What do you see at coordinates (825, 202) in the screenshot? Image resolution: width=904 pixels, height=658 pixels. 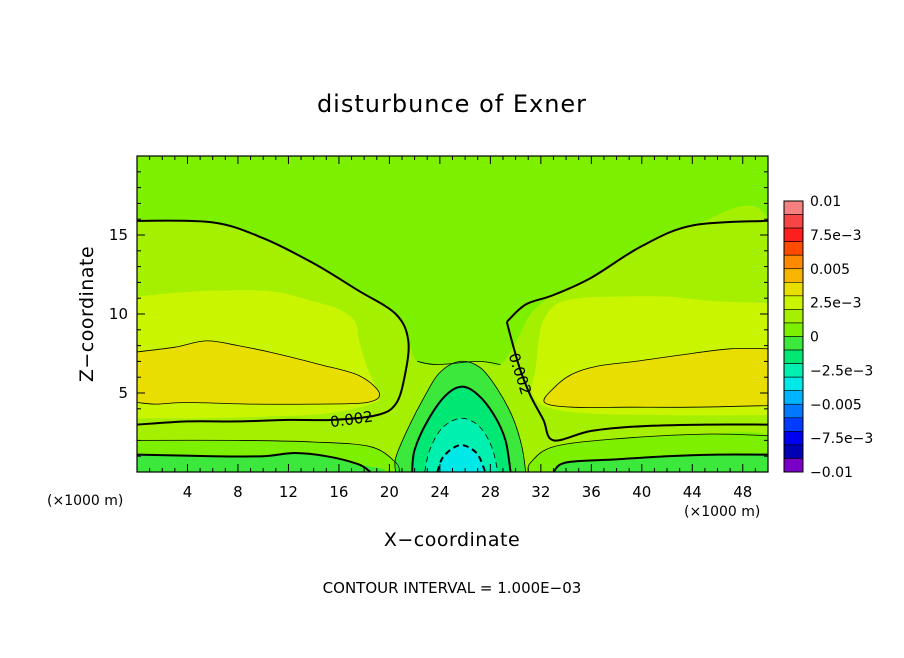 I see `colorbar-tick-label: 0.01` at bounding box center [825, 202].